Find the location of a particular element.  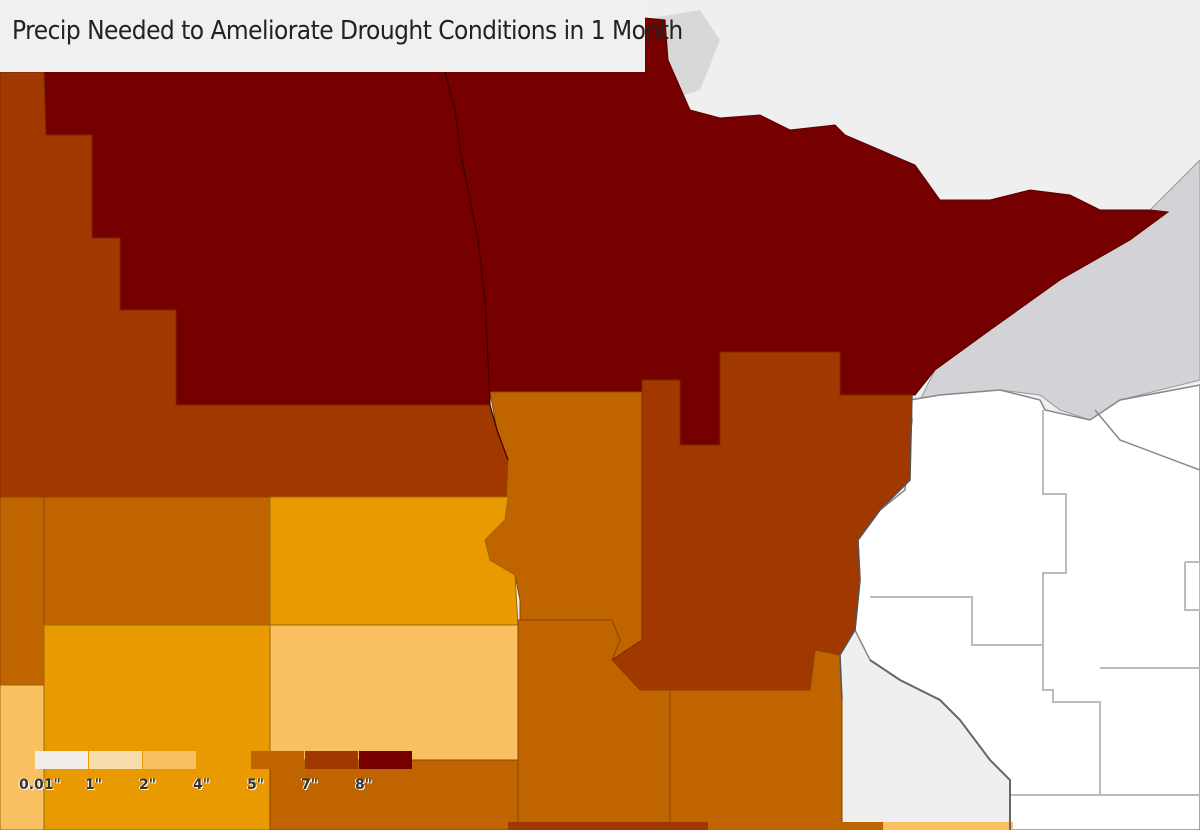

region-sw-northeast is located at coordinates (394, 561).